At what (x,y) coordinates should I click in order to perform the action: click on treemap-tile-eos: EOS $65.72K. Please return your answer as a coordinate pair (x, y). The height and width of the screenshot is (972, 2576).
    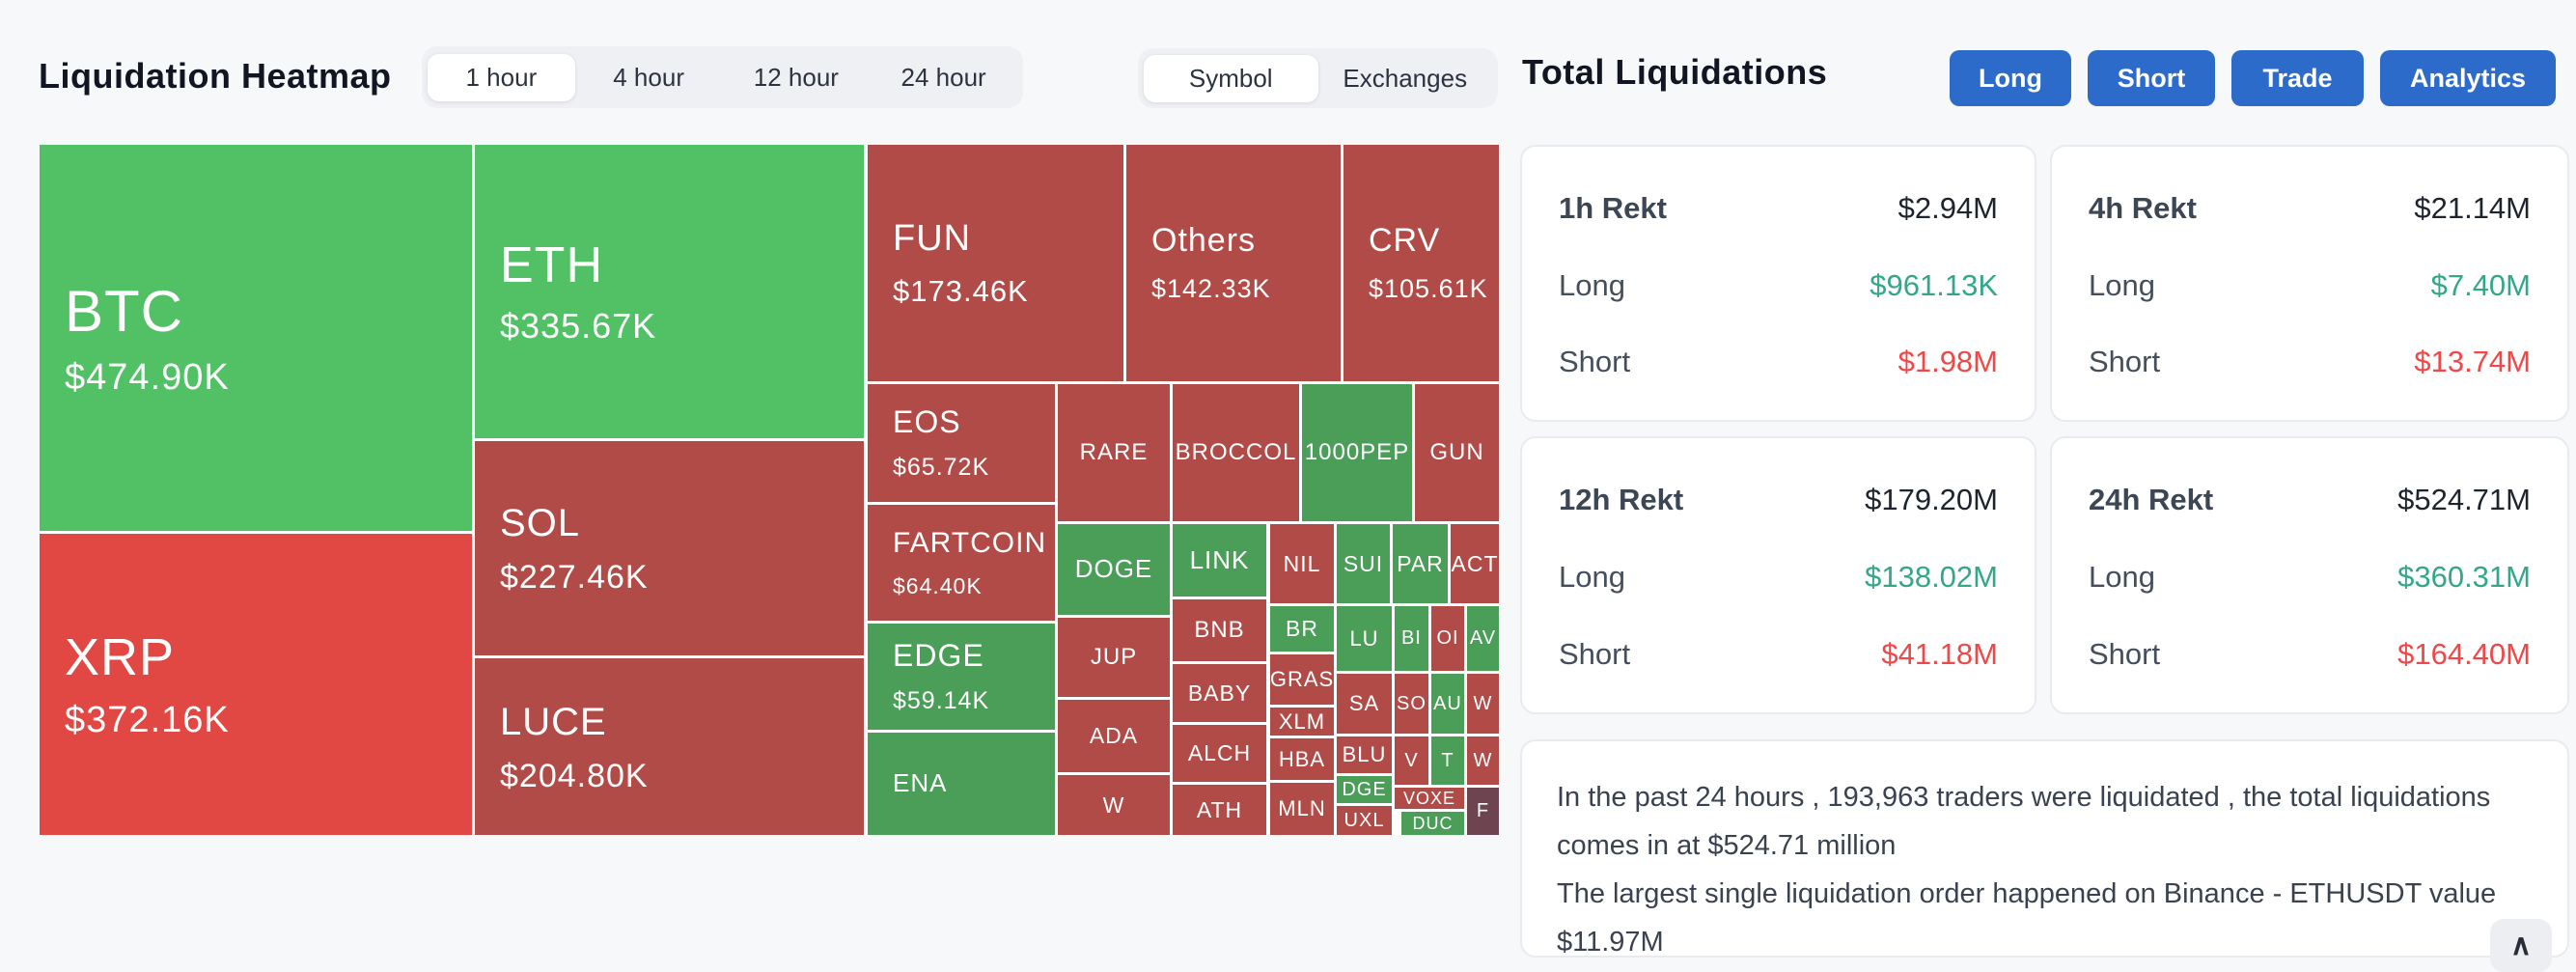
    Looking at the image, I should click on (961, 443).